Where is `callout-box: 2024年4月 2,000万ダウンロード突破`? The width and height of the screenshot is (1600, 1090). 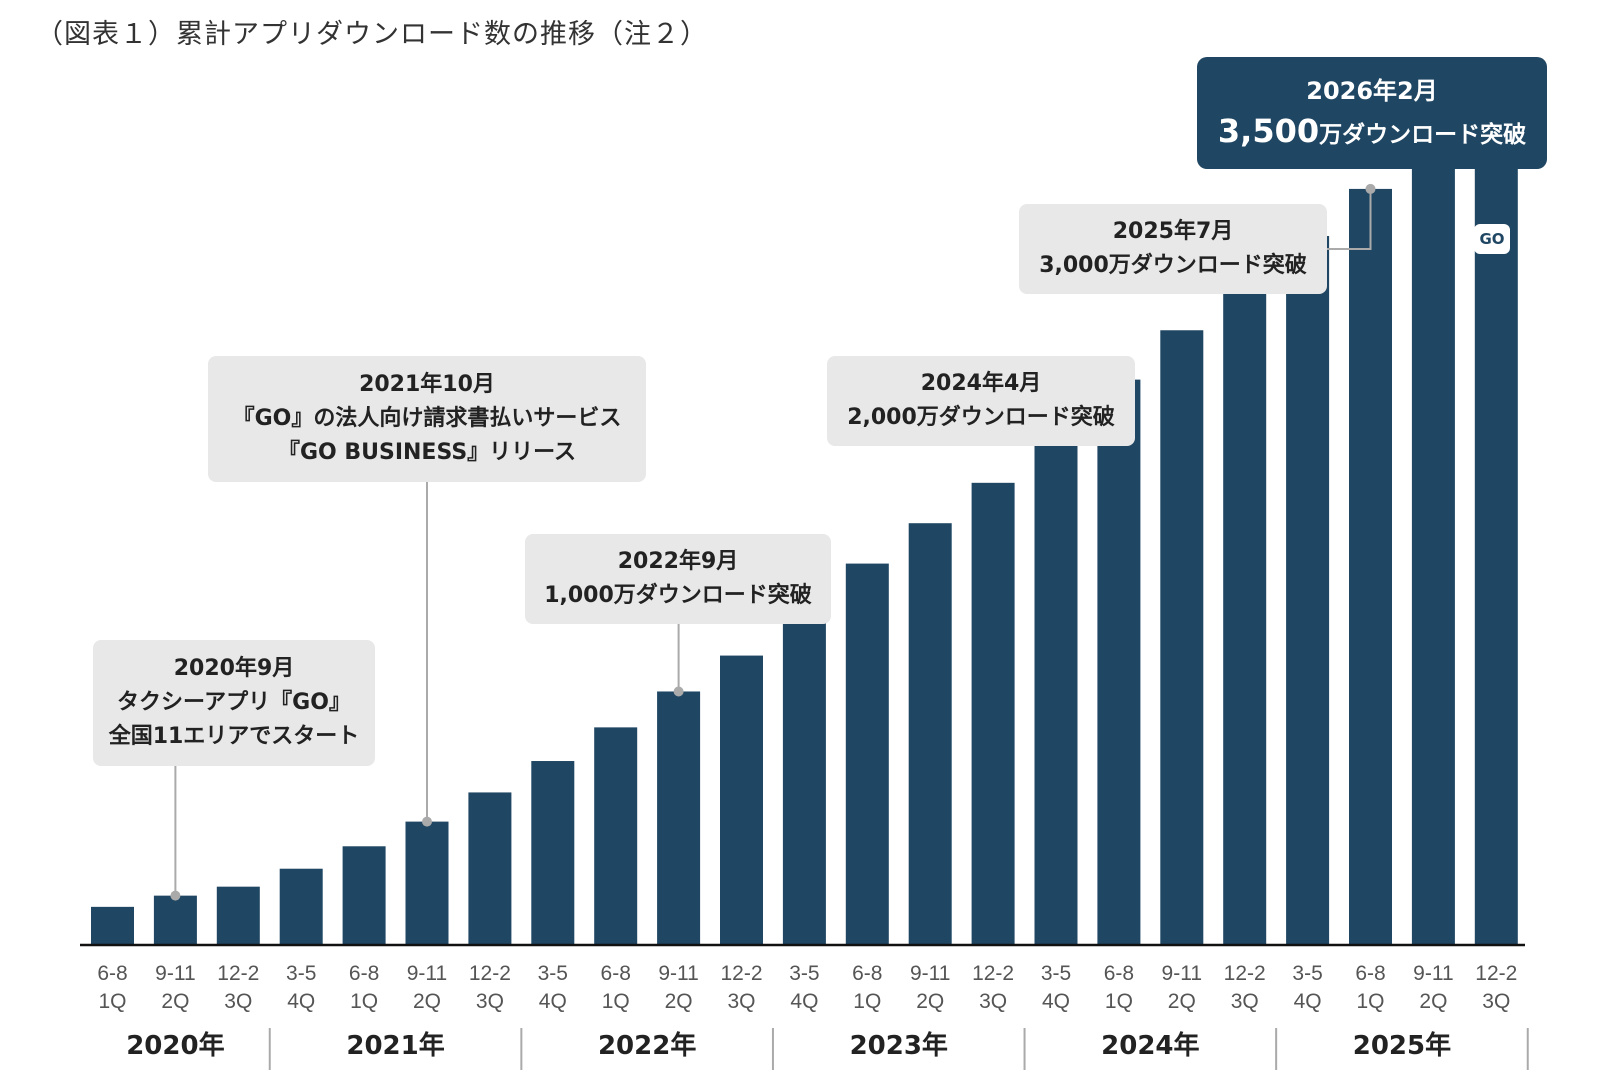
callout-box: 2024年4月 2,000万ダウンロード突破 is located at coordinates (981, 401).